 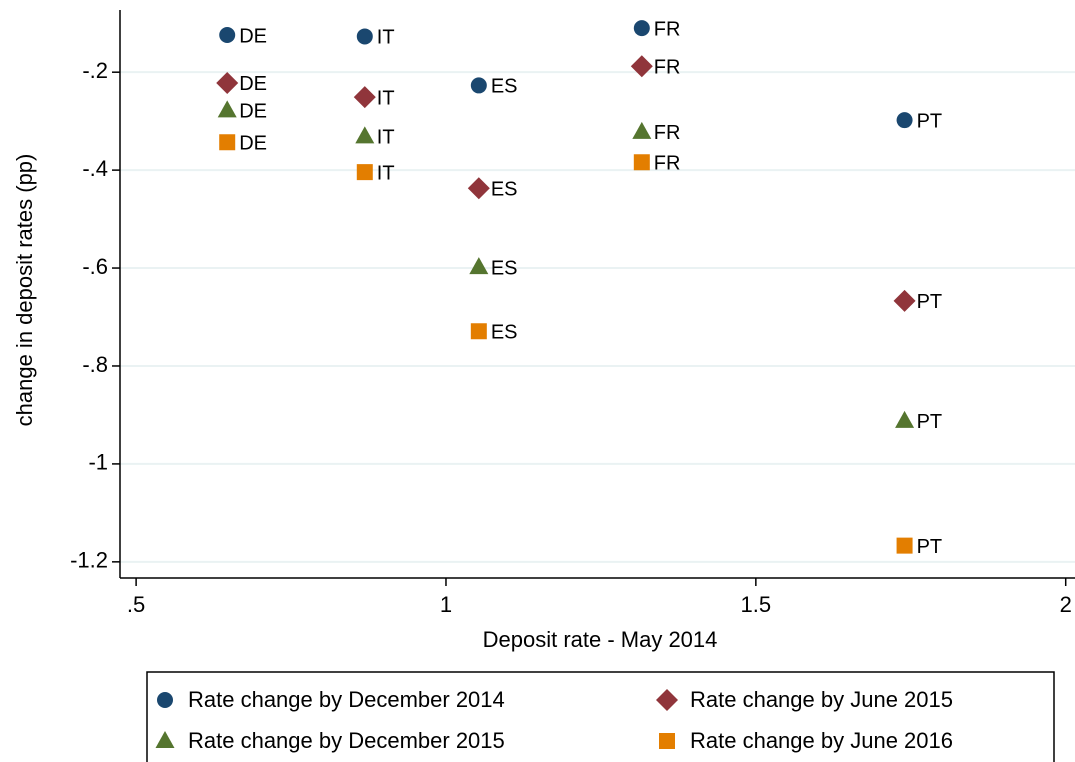 I want to click on legend-label: Rate change by December 2015, so click(x=346, y=740).